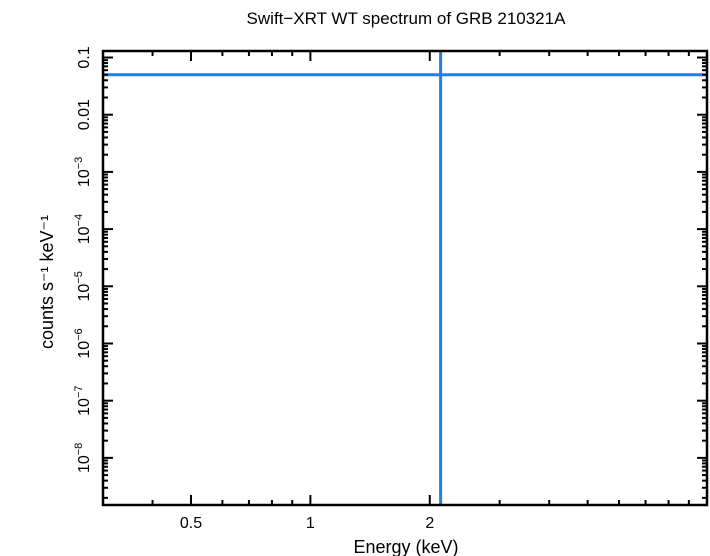  What do you see at coordinates (405, 546) in the screenshot?
I see `x-axis-label: Energy (keV)` at bounding box center [405, 546].